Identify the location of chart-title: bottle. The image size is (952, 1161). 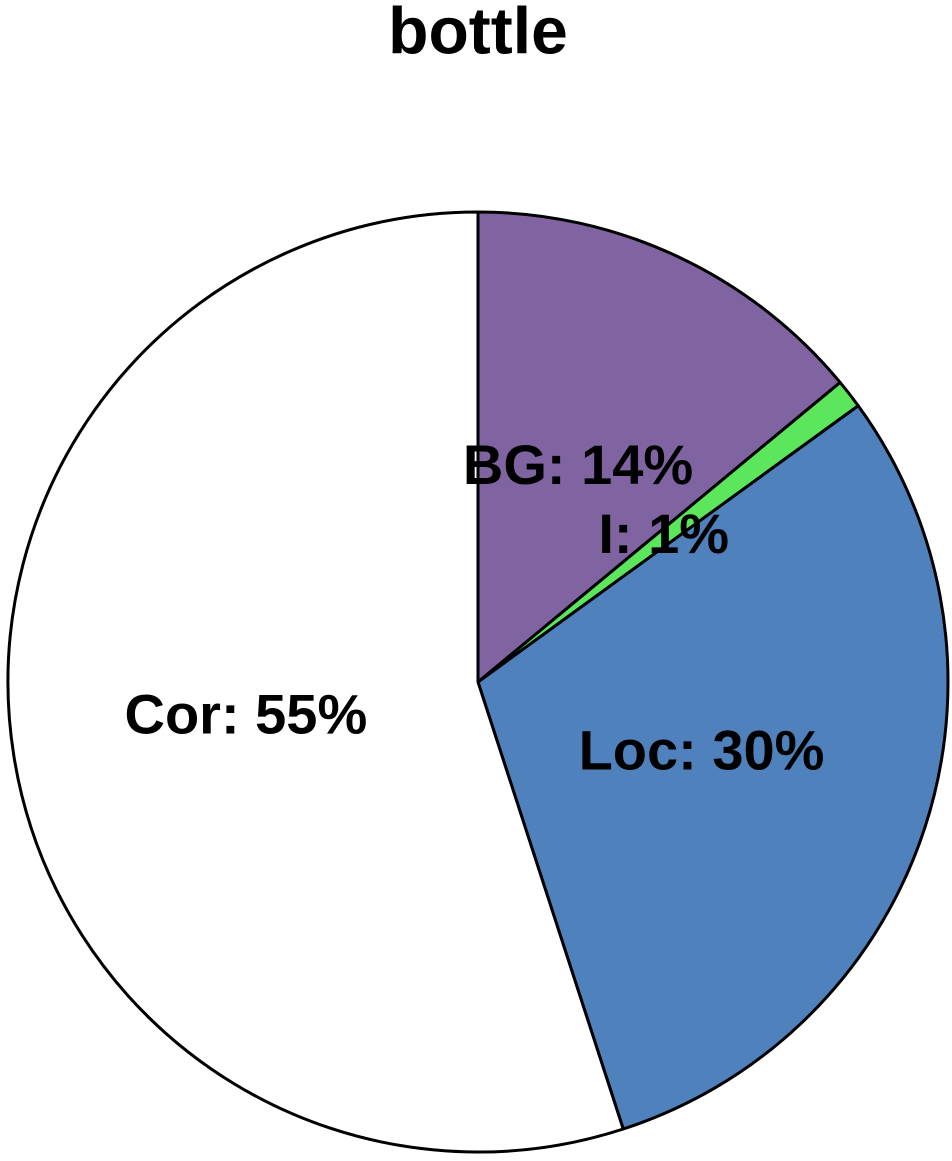
(478, 33).